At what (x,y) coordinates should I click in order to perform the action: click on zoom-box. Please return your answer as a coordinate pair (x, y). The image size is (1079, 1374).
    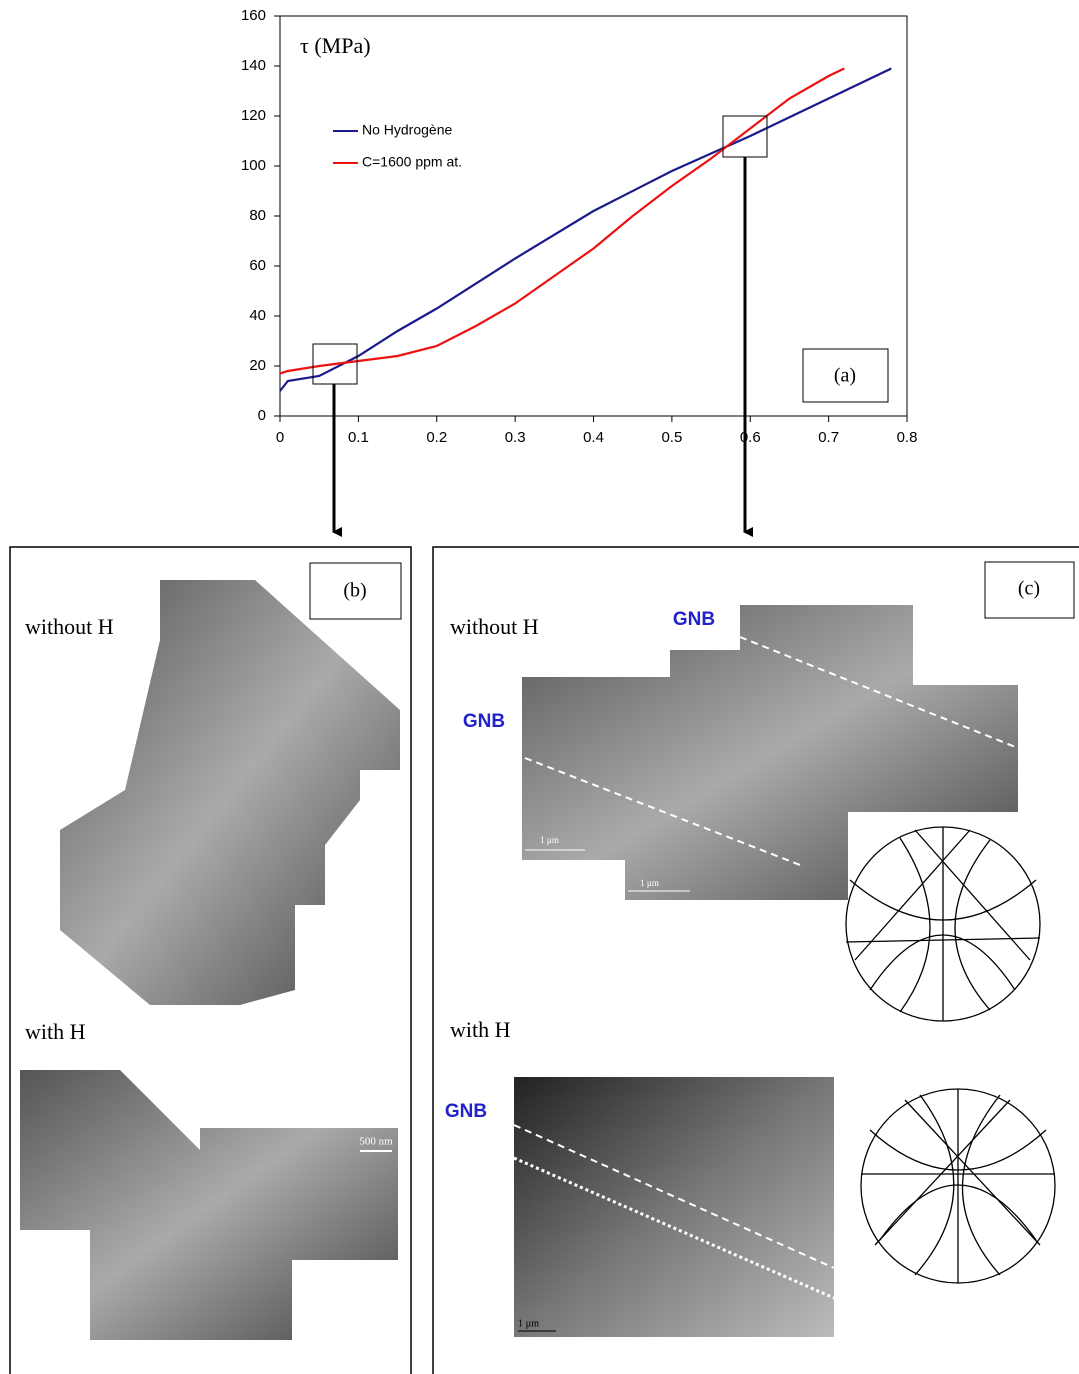
    Looking at the image, I should click on (745, 136).